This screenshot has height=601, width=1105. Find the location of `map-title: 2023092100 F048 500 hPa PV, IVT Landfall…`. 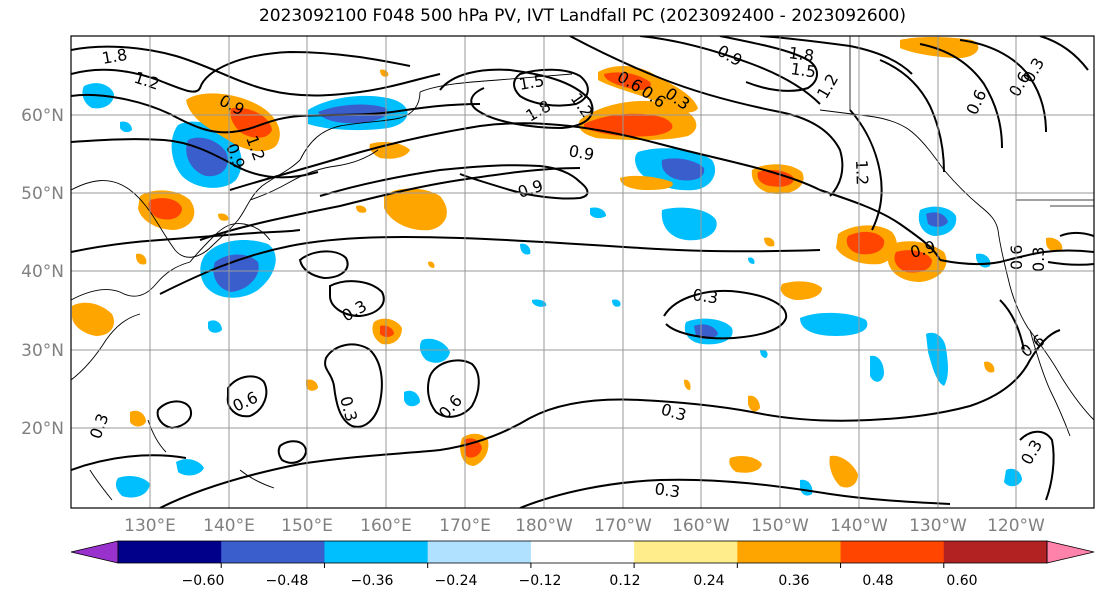

map-title: 2023092100 F048 500 hPa PV, IVT Landfall… is located at coordinates (582, 16).